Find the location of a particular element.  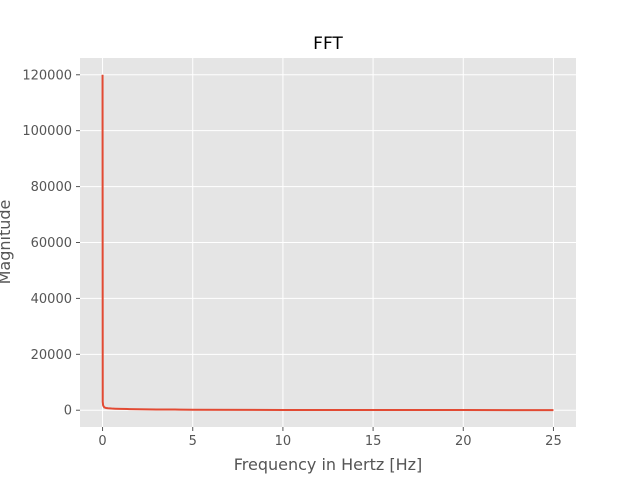

y-tick-label: 100000 is located at coordinates (47, 131).